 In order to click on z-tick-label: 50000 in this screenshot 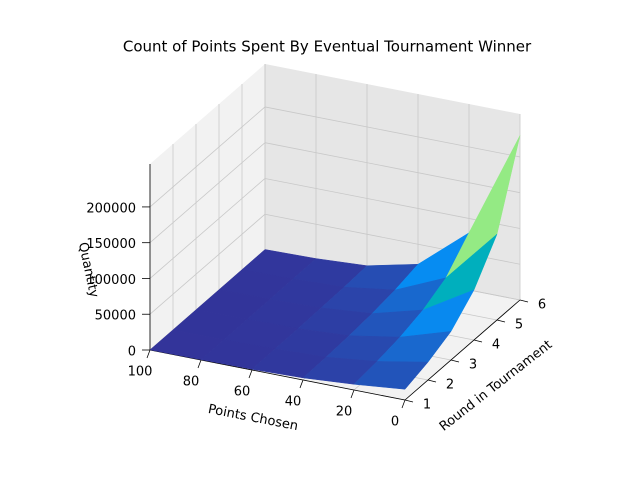, I will do `click(115, 316)`.